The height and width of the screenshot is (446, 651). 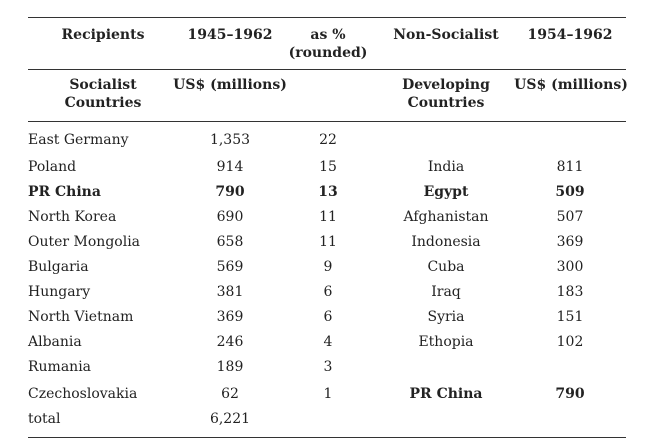 I want to click on developing-usd-value: 300, so click(x=570, y=267).